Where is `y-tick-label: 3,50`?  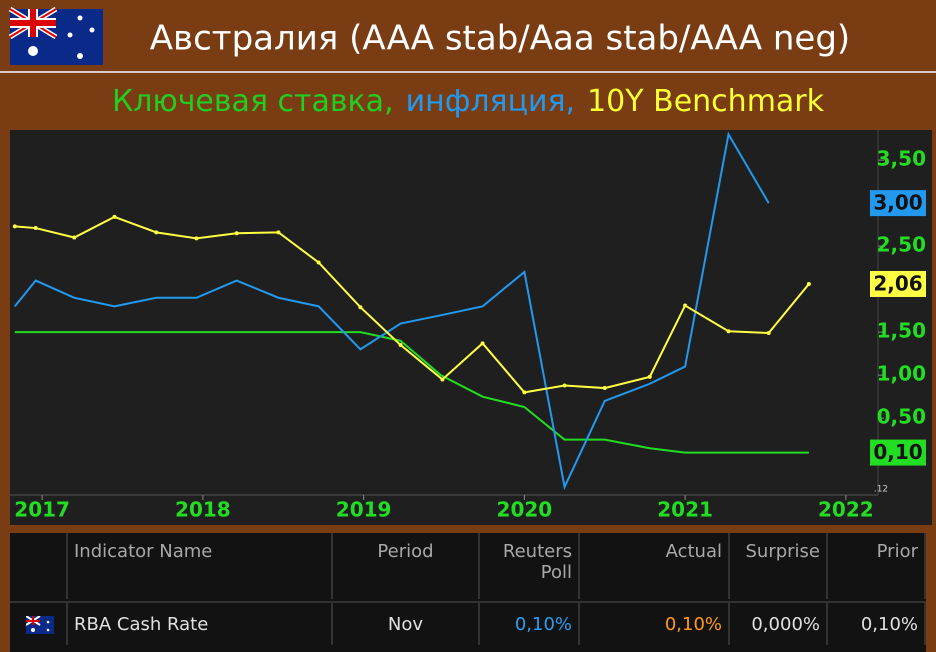
y-tick-label: 3,50 is located at coordinates (901, 159).